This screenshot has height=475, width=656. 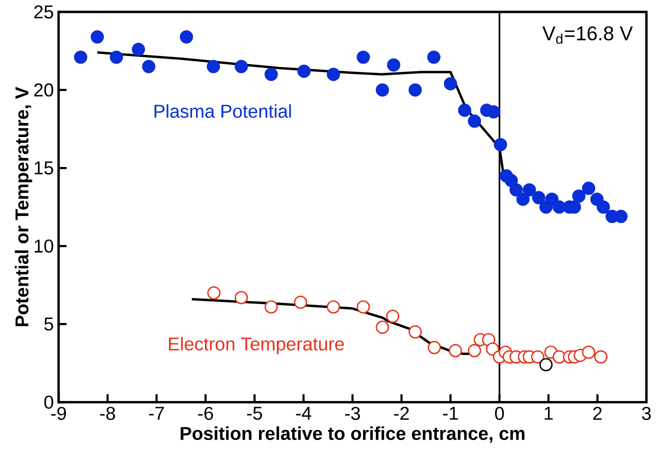 What do you see at coordinates (401, 413) in the screenshot?
I see `x-tick-label: -2` at bounding box center [401, 413].